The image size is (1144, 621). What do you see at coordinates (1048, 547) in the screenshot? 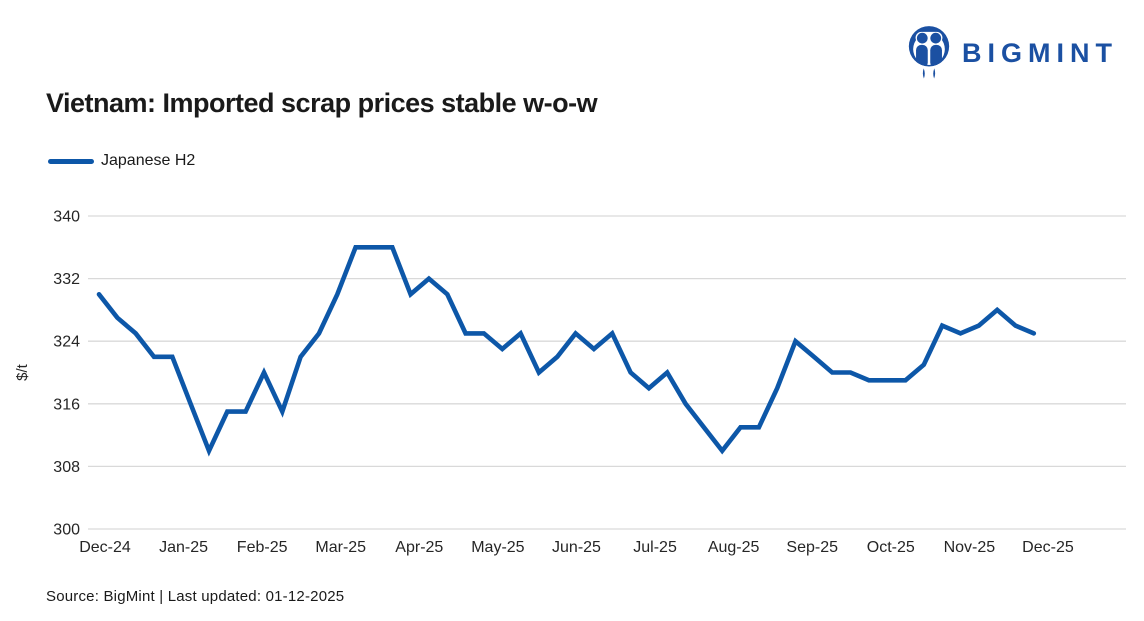
I see `x-axis-tick-label: Dec-25` at bounding box center [1048, 547].